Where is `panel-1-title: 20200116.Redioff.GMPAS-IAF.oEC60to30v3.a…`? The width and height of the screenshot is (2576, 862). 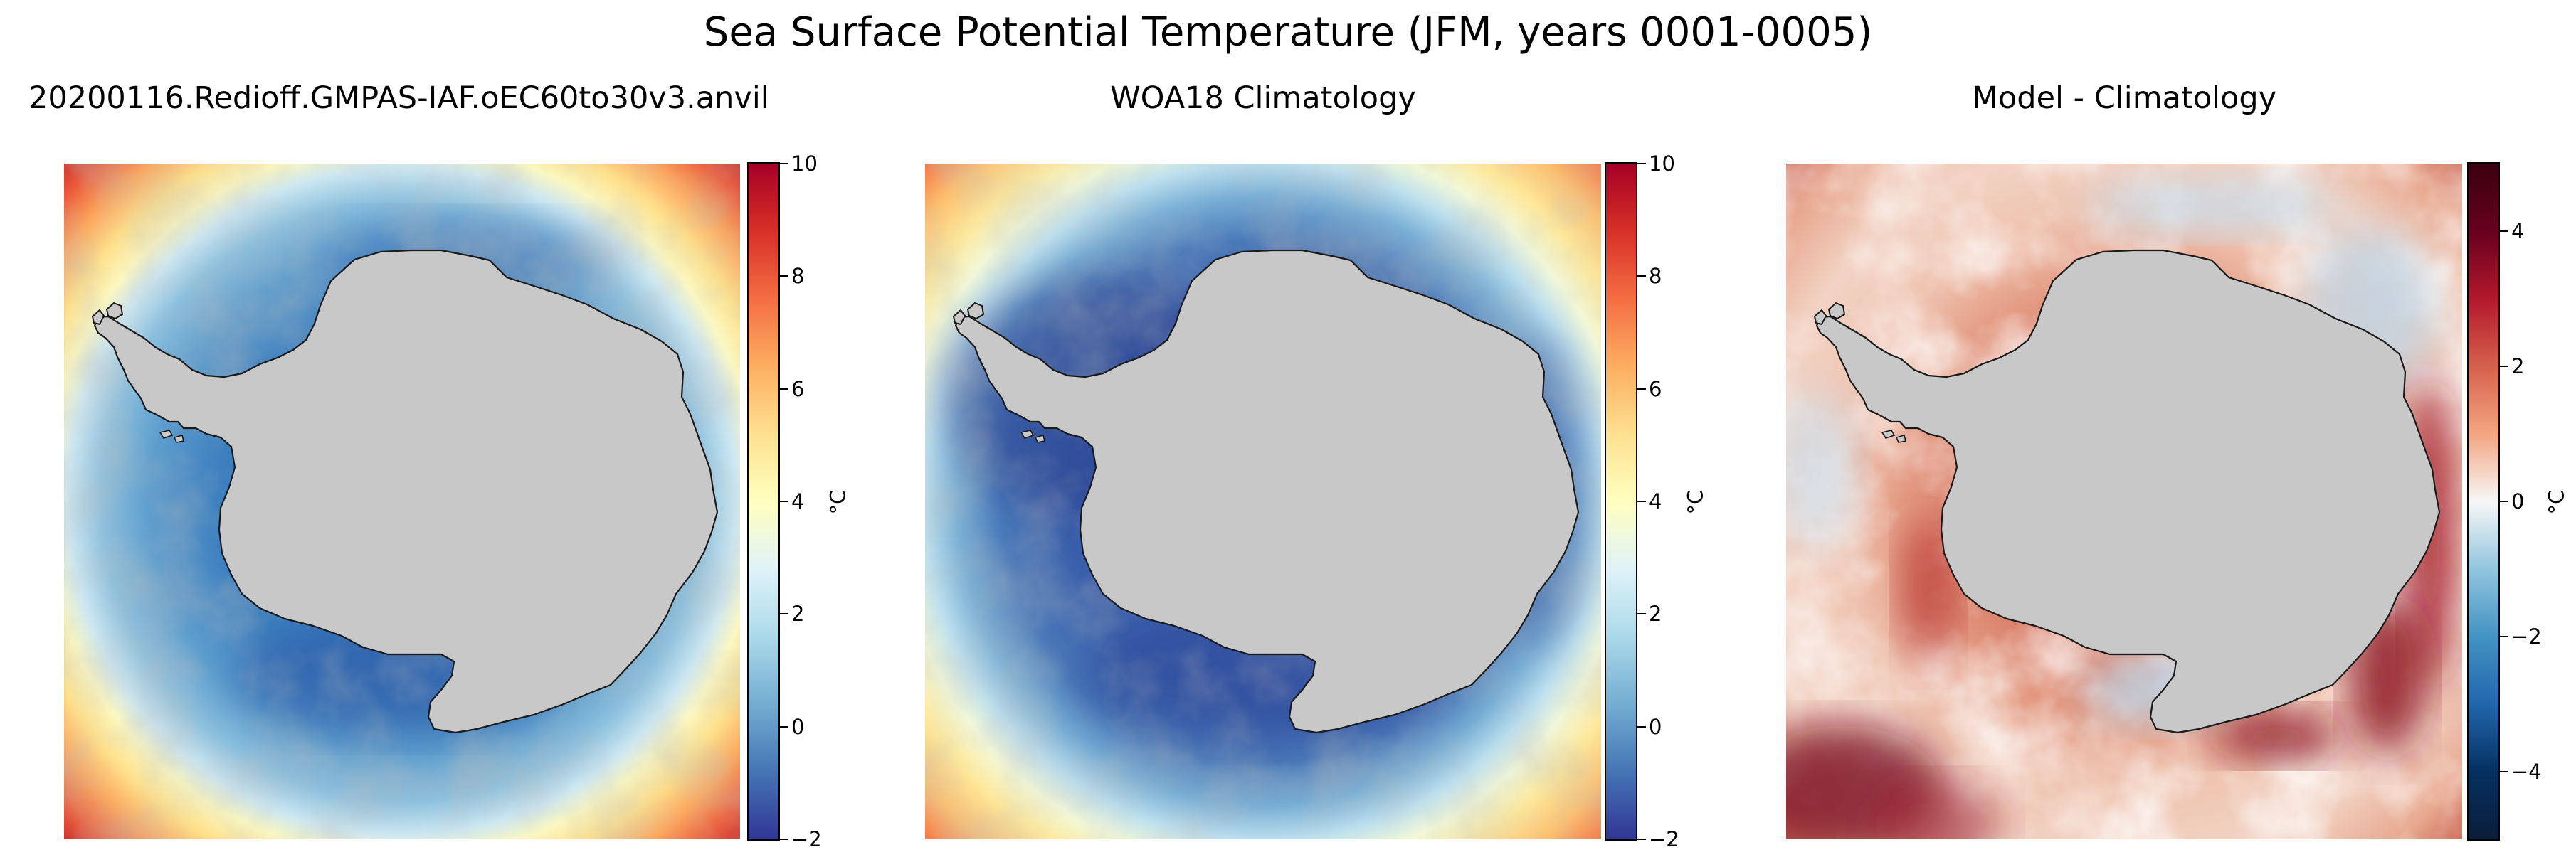
panel-1-title: 20200116.Redioff.GMPAS-IAF.oEC60to30v3.a… is located at coordinates (399, 98).